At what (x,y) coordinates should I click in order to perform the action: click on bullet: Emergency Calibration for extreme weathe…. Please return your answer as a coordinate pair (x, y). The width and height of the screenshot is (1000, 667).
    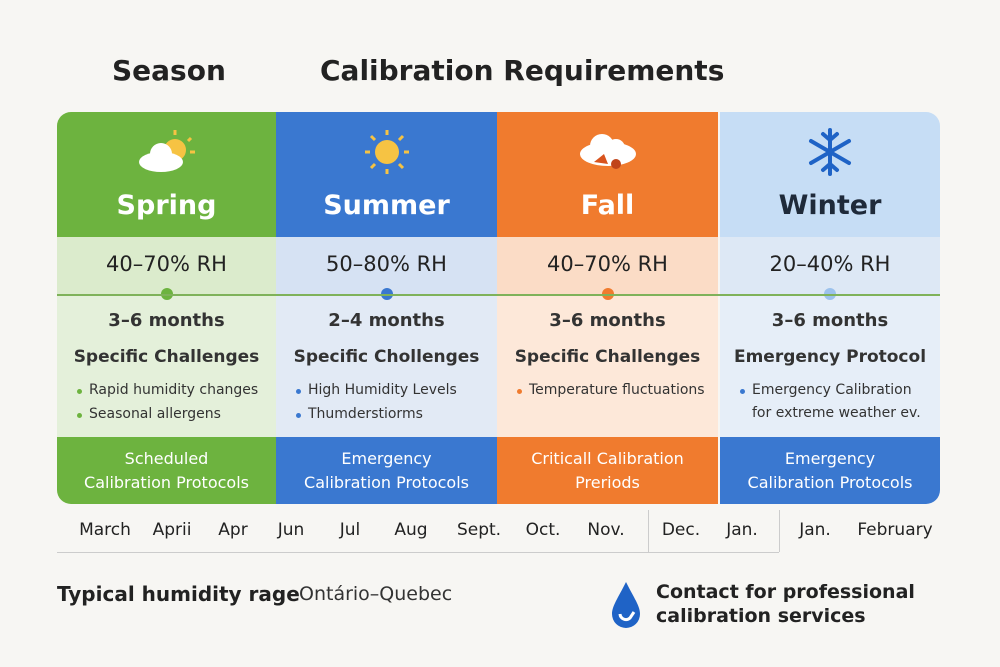
    Looking at the image, I should click on (835, 402).